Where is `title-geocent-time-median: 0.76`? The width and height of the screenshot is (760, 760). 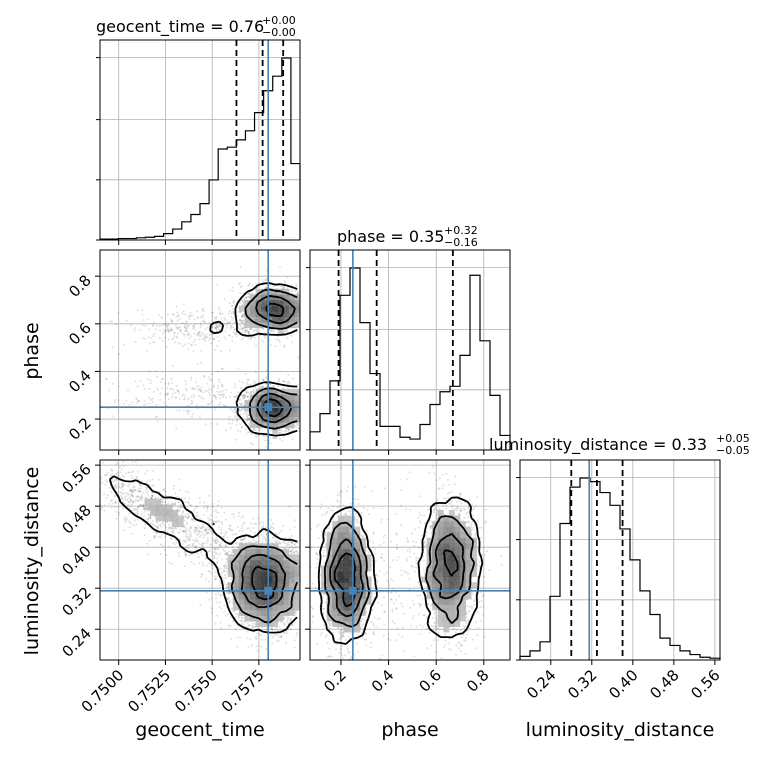
title-geocent-time-median: 0.76 is located at coordinates (247, 26).